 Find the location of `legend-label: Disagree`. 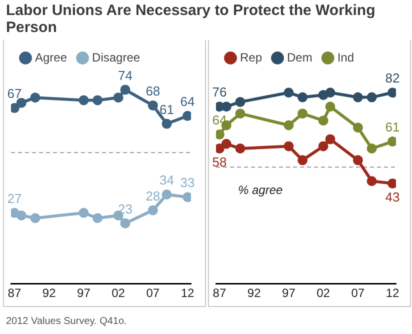

legend-label: Disagree is located at coordinates (116, 57).